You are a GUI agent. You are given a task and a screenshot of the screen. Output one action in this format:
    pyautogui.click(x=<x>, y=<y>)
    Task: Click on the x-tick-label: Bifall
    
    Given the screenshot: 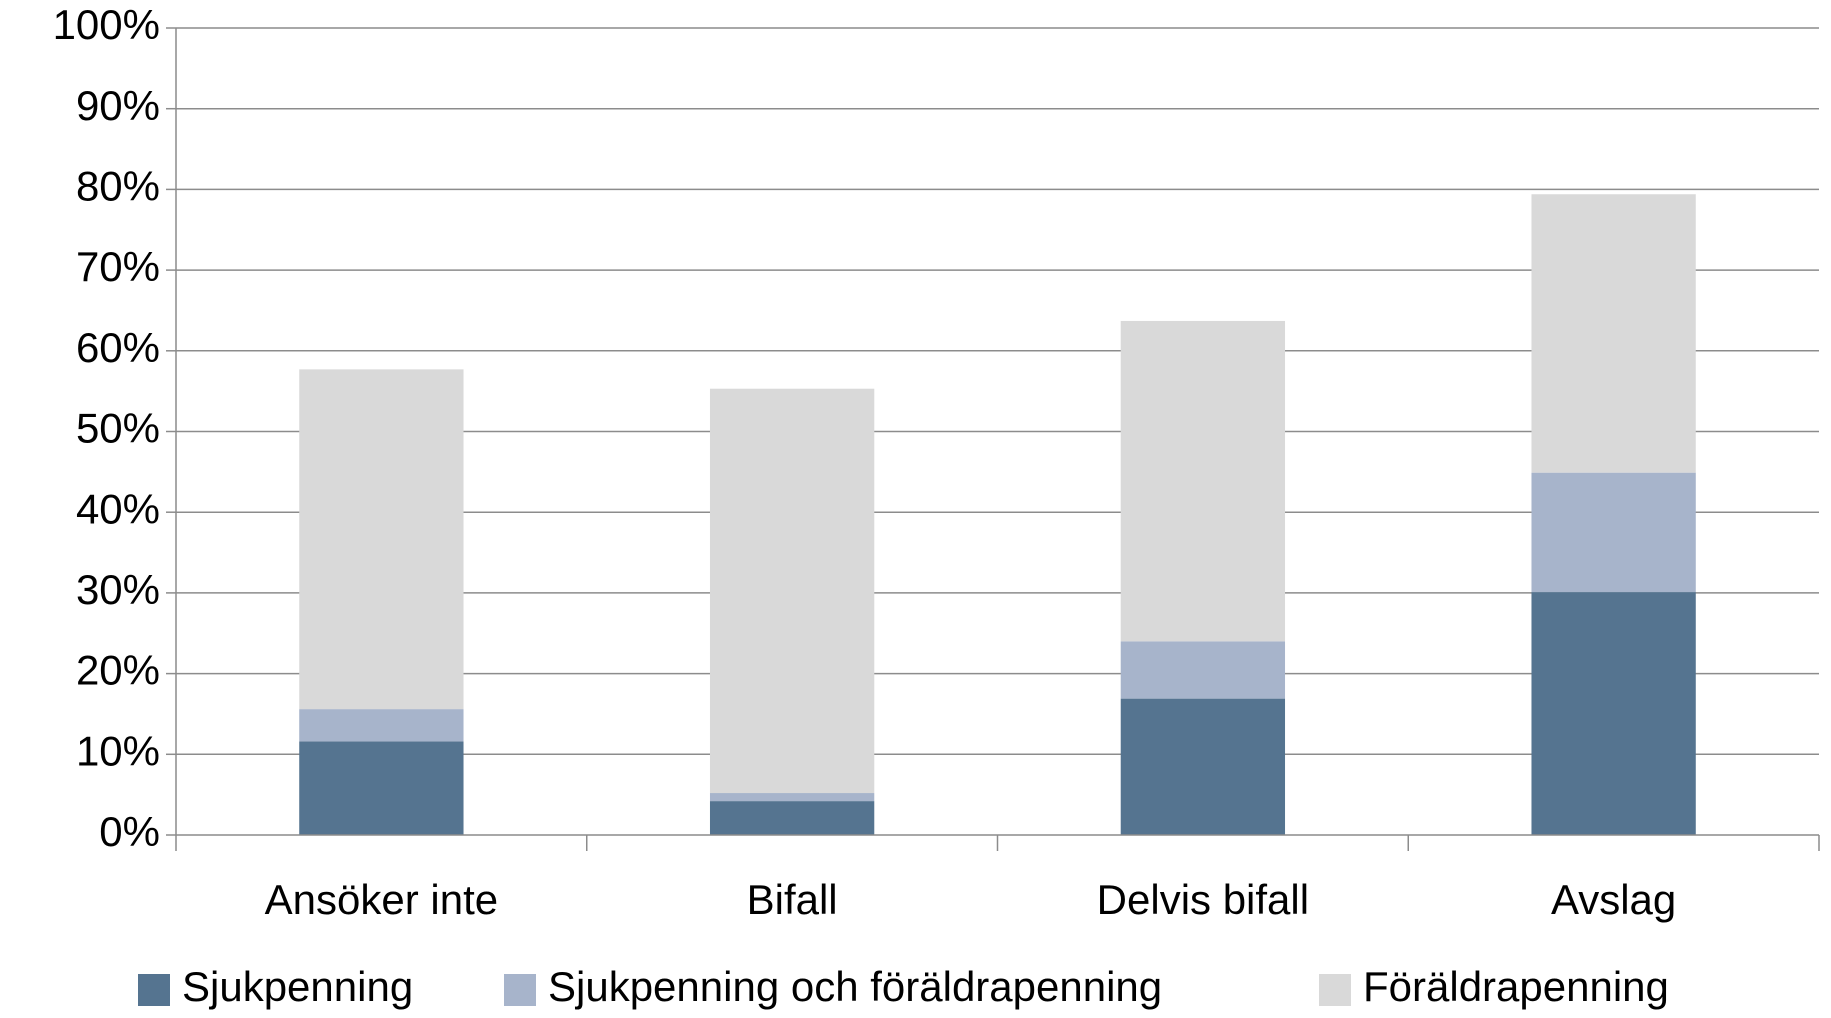 What is the action you would take?
    pyautogui.click(x=792, y=899)
    